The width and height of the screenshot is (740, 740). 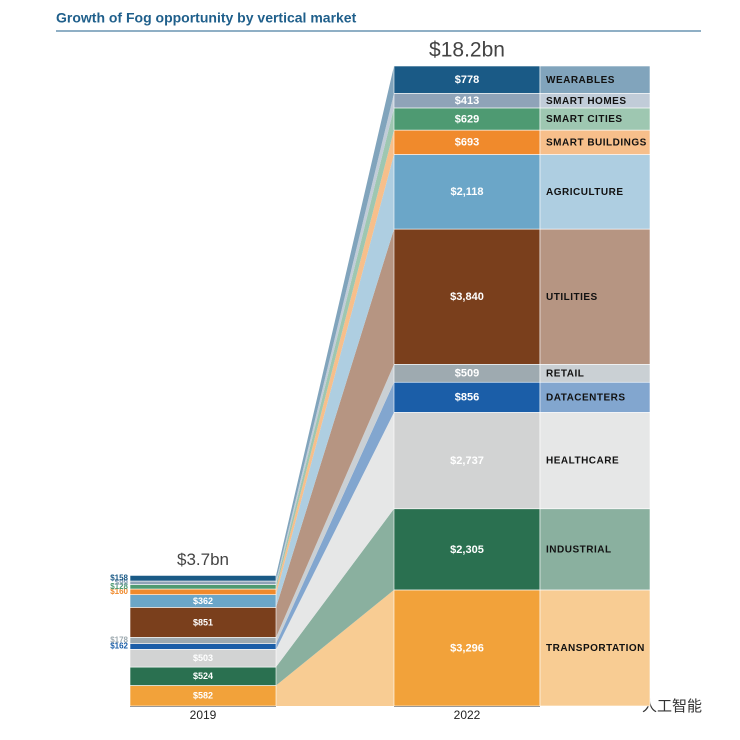 I want to click on legend-label: DATACENTERS, so click(x=586, y=397).